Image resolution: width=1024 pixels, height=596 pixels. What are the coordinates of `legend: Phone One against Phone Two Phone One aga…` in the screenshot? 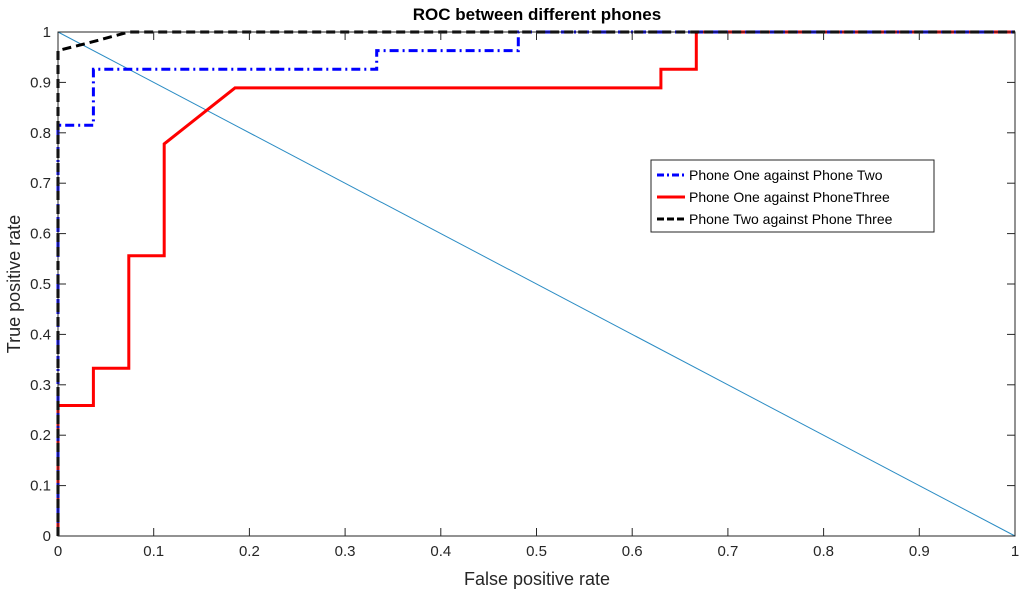 It's located at (792, 196).